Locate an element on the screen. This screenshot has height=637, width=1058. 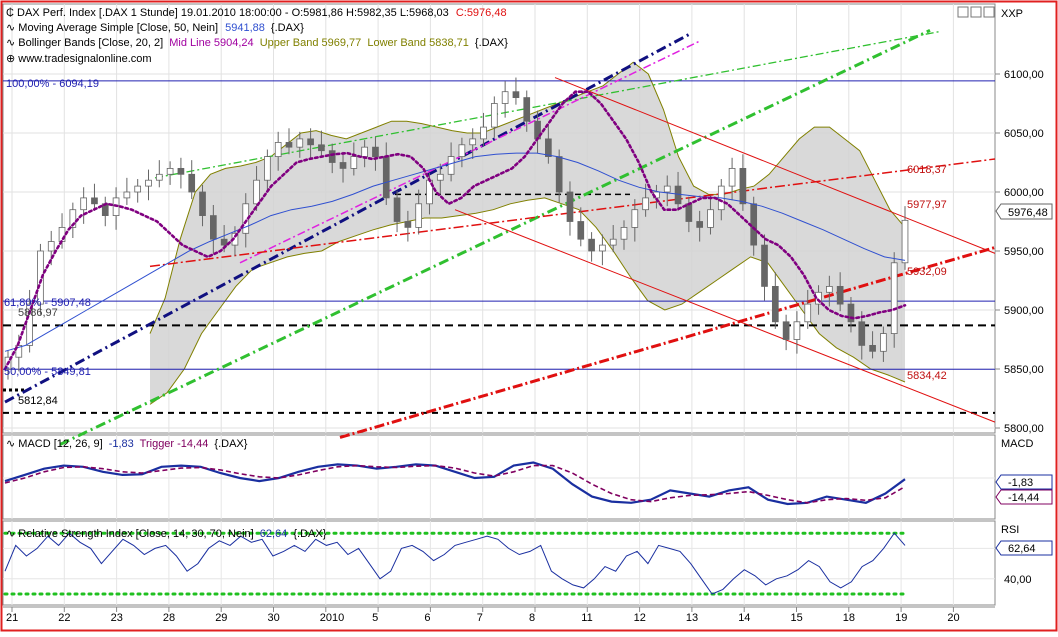
main-symbol-icon: ₵ is located at coordinates (11, 13).